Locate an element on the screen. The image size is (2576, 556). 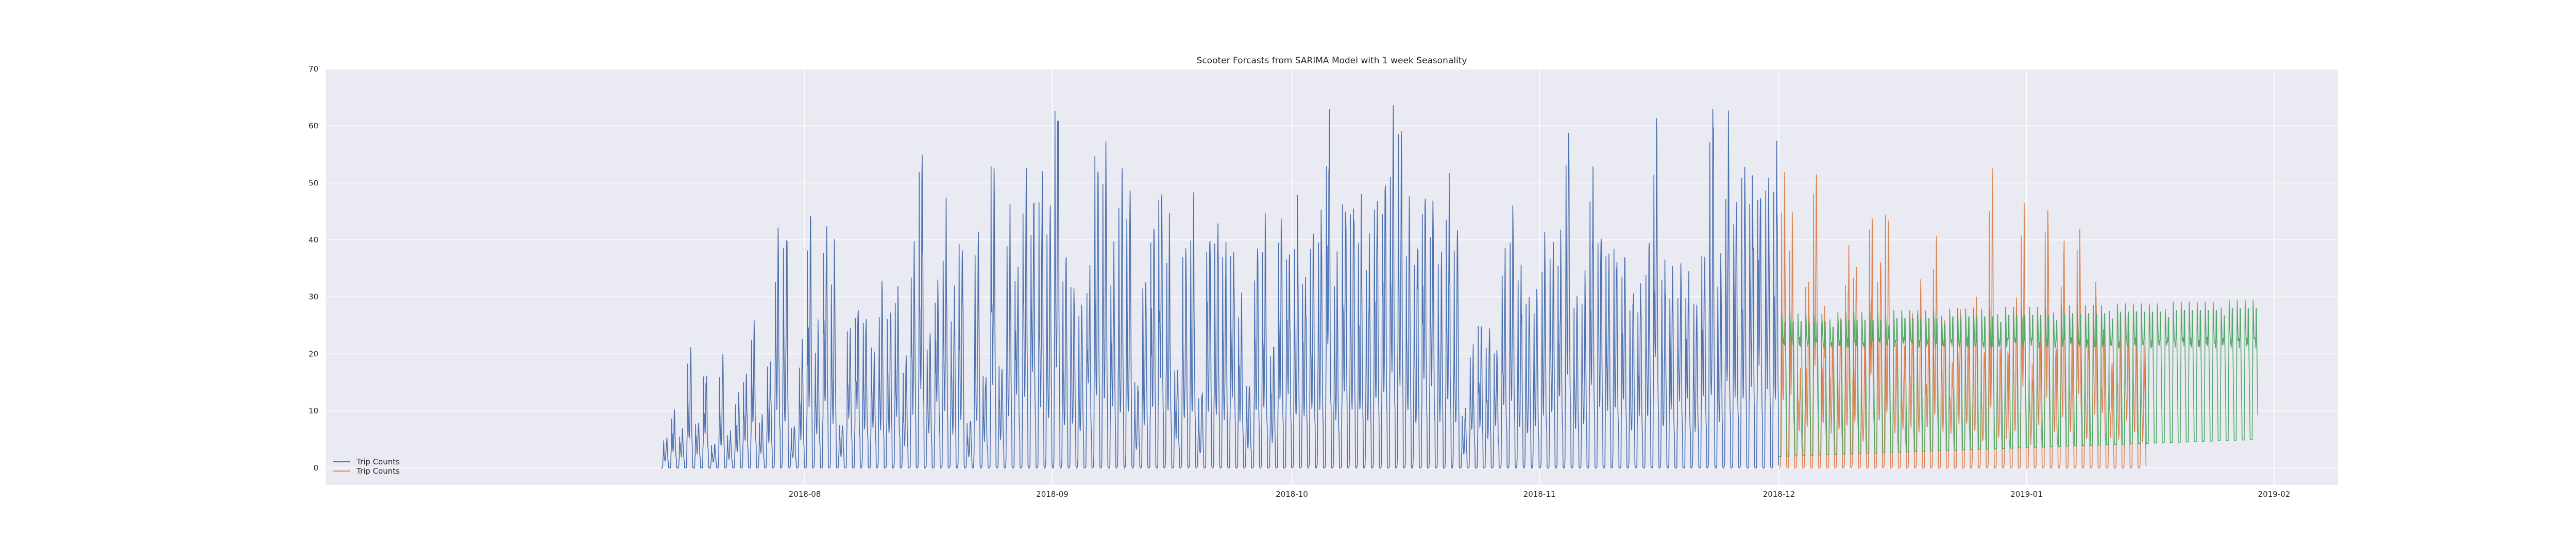
y-tick-label: 0 is located at coordinates (315, 468).